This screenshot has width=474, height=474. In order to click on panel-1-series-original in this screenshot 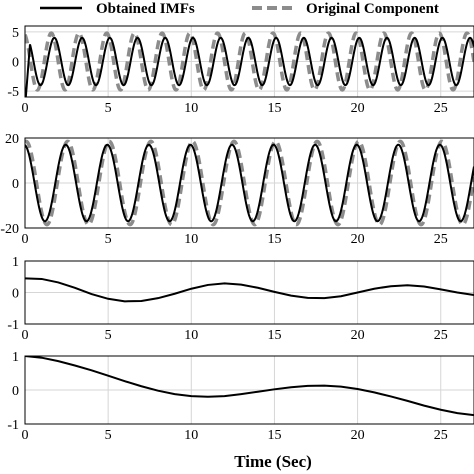, I will do `click(249, 61)`.